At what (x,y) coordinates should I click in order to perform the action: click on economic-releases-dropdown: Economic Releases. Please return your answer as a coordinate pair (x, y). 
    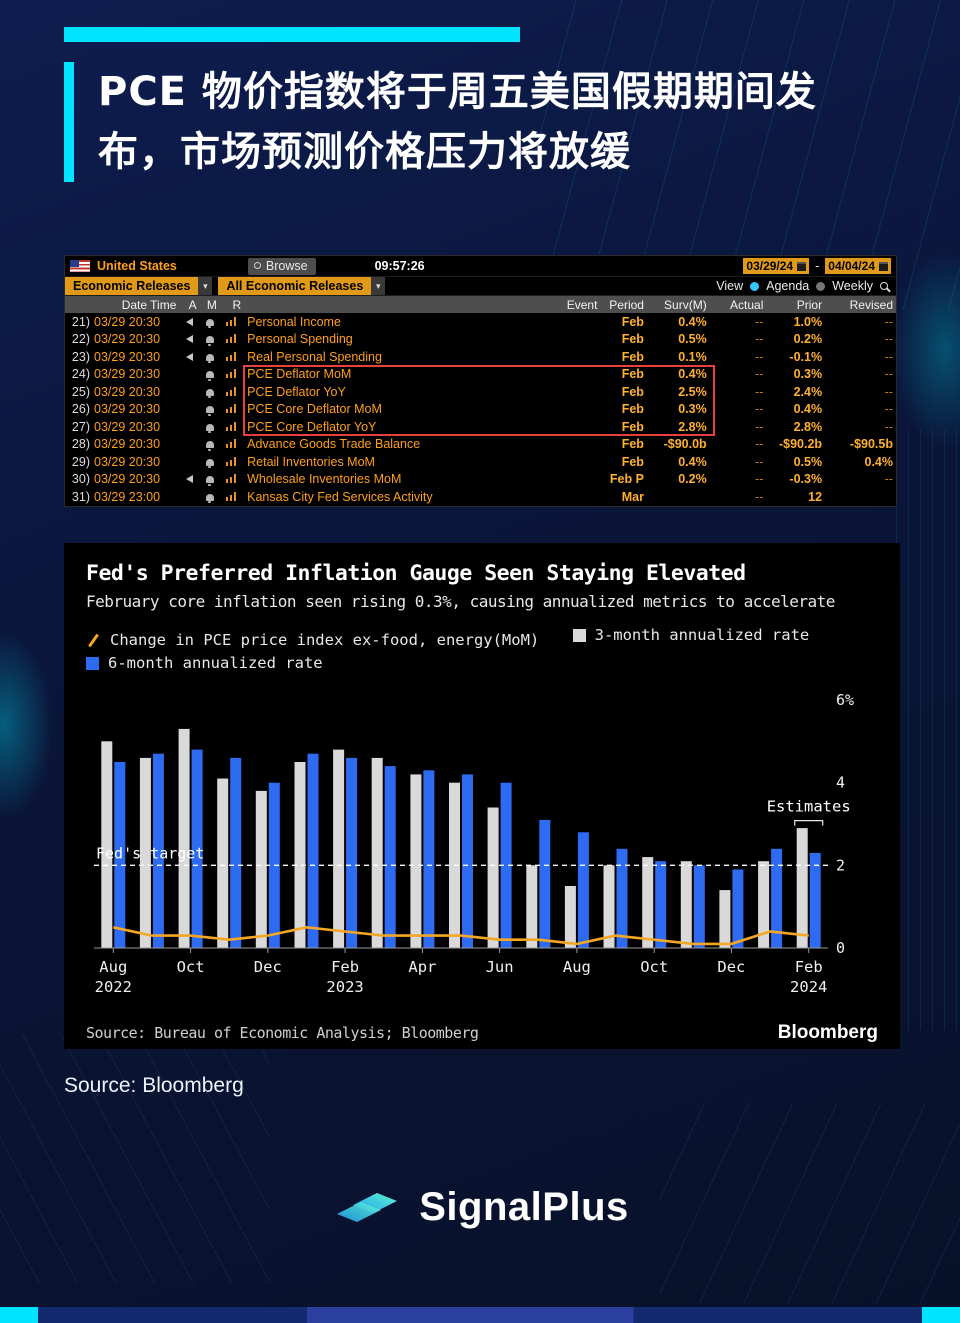
    Looking at the image, I should click on (132, 286).